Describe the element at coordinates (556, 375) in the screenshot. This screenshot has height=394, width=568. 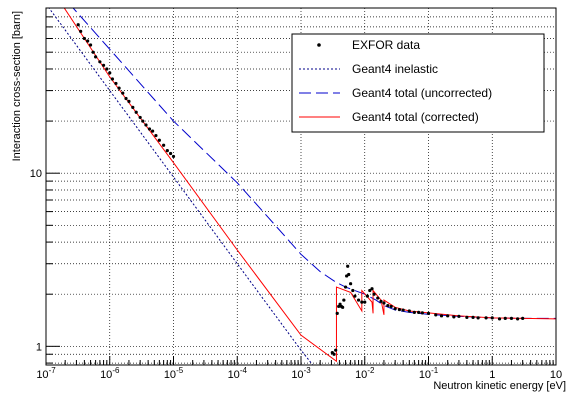
I see `x-tick-label: 10` at that location.